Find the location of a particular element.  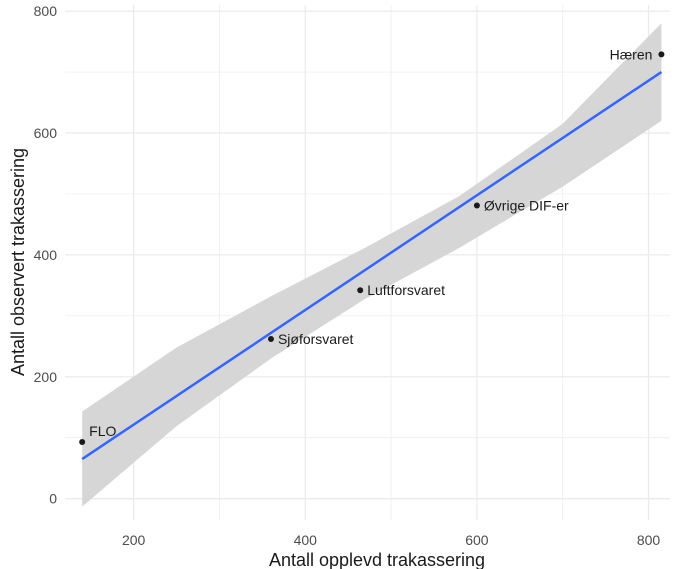

x-tick-label: 200 is located at coordinates (134, 540).